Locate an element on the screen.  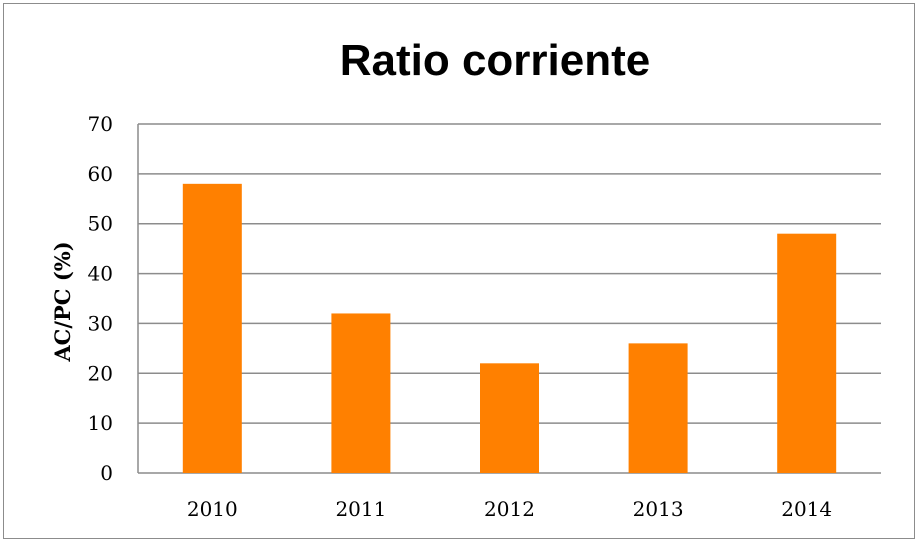
y-tick-label: 40 is located at coordinates (100, 274).